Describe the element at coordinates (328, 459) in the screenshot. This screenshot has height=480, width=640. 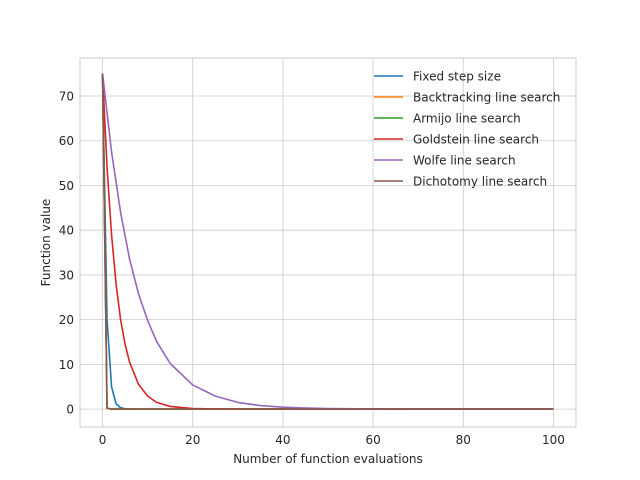
I see `x-axis-label: Number of function evaluations` at that location.